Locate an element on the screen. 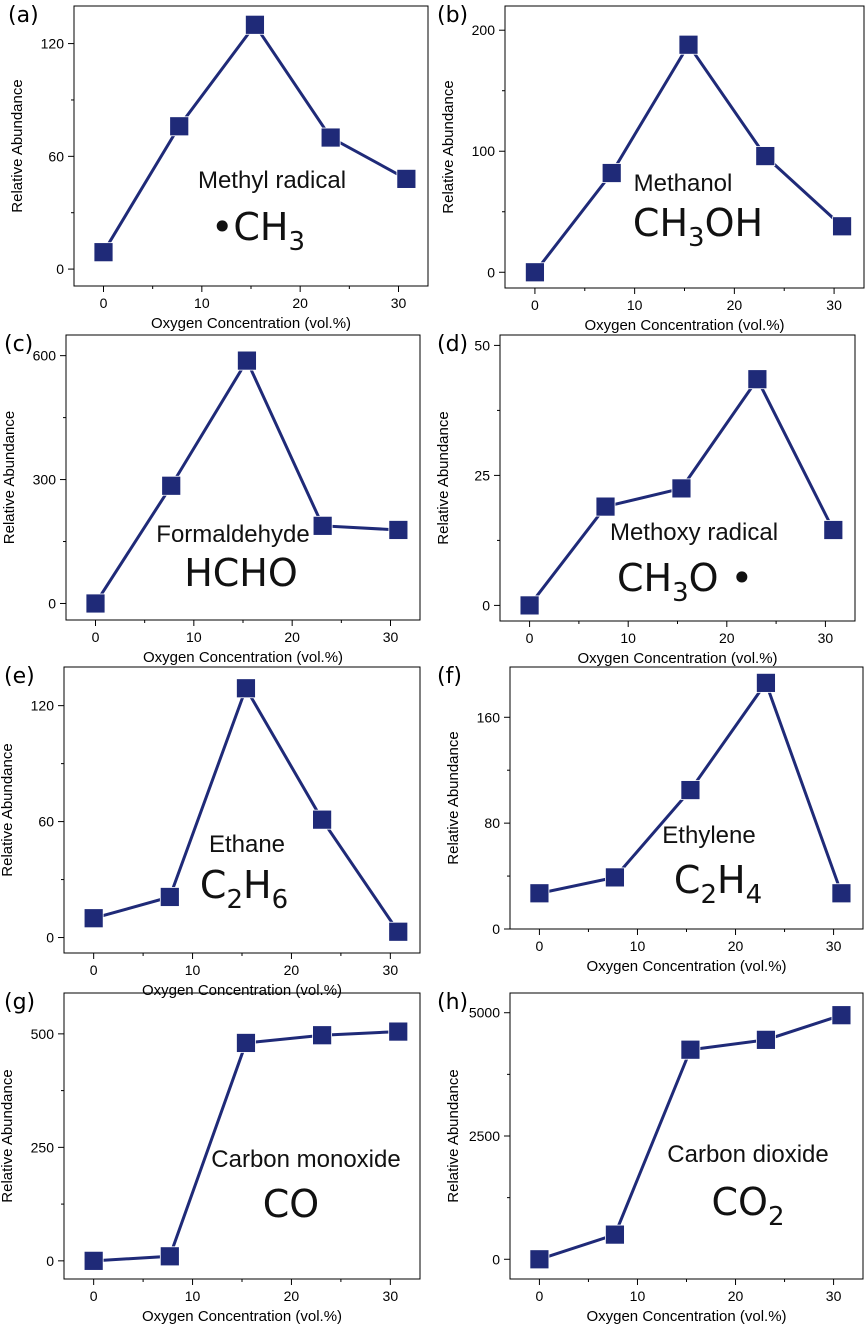  compound-name: Methanol is located at coordinates (683, 183).